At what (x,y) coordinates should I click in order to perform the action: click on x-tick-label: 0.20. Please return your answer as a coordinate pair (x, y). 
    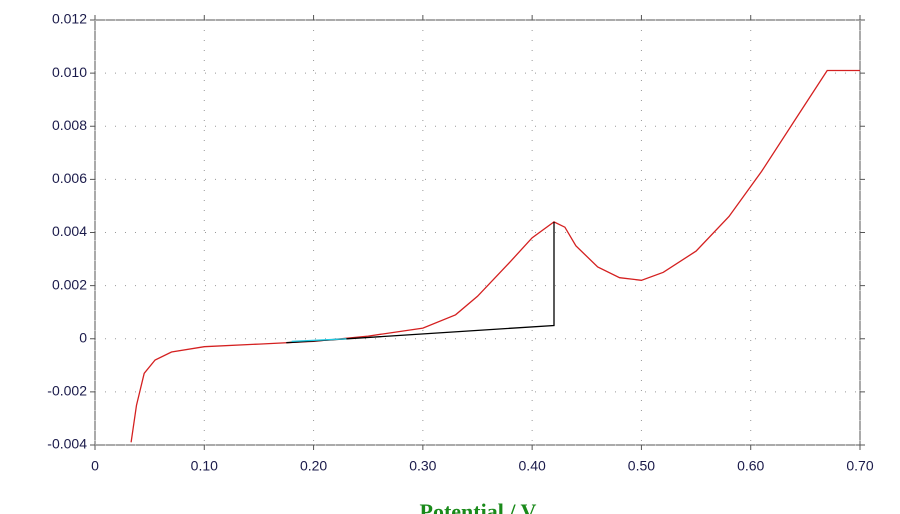
    Looking at the image, I should click on (313, 466).